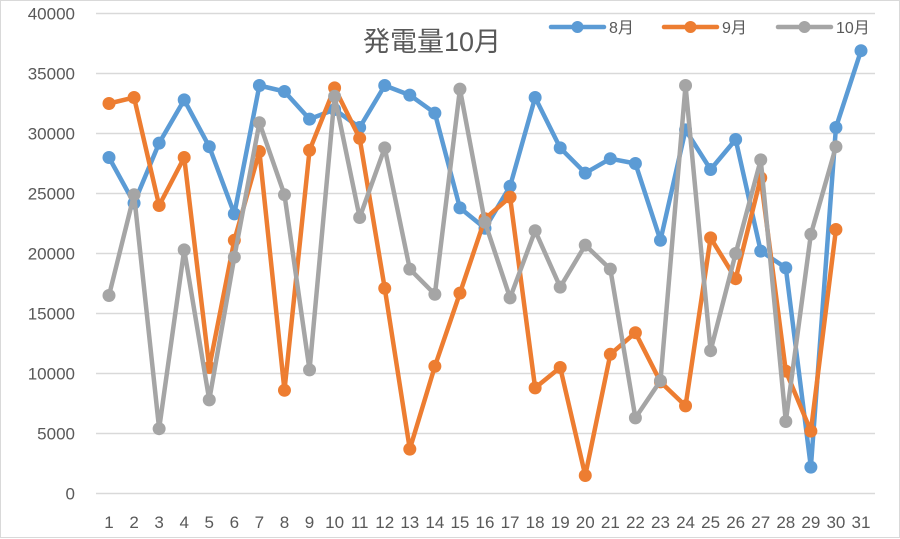 Image resolution: width=900 pixels, height=539 pixels. I want to click on x-tick-label: 23, so click(660, 522).